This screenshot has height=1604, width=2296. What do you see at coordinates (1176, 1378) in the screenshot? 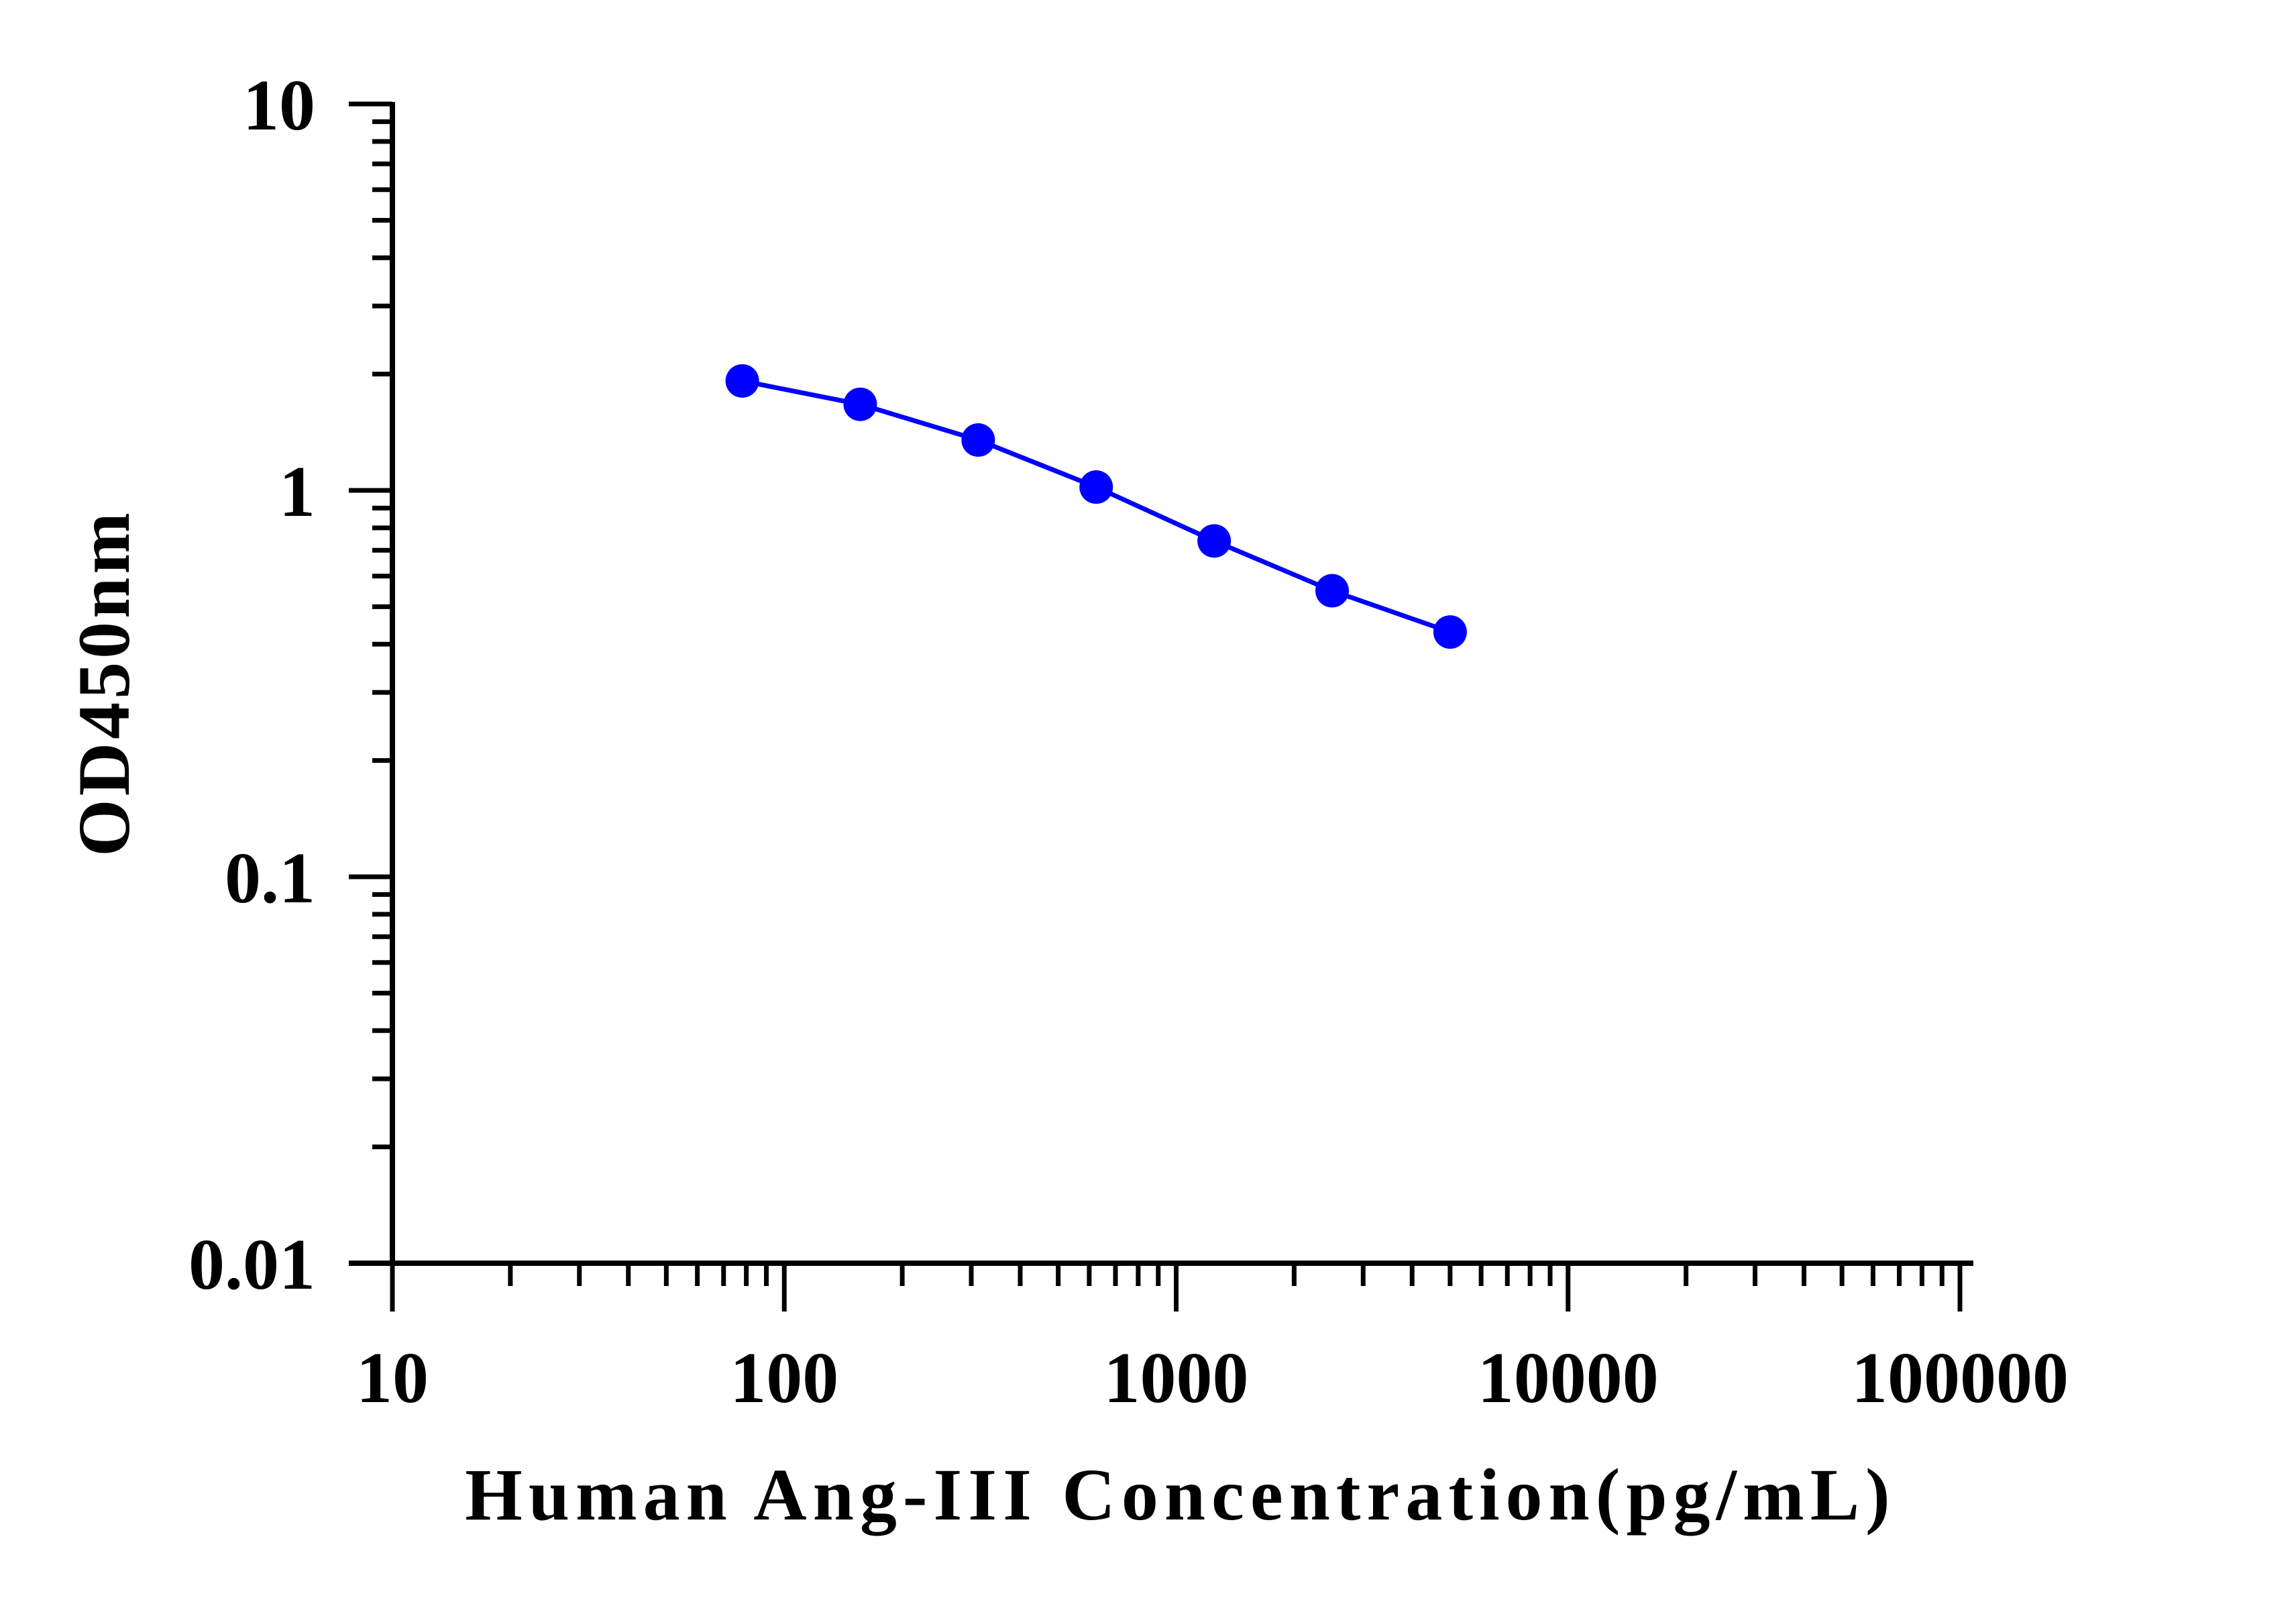
I see `x-tick-label: 1000` at bounding box center [1176, 1378].